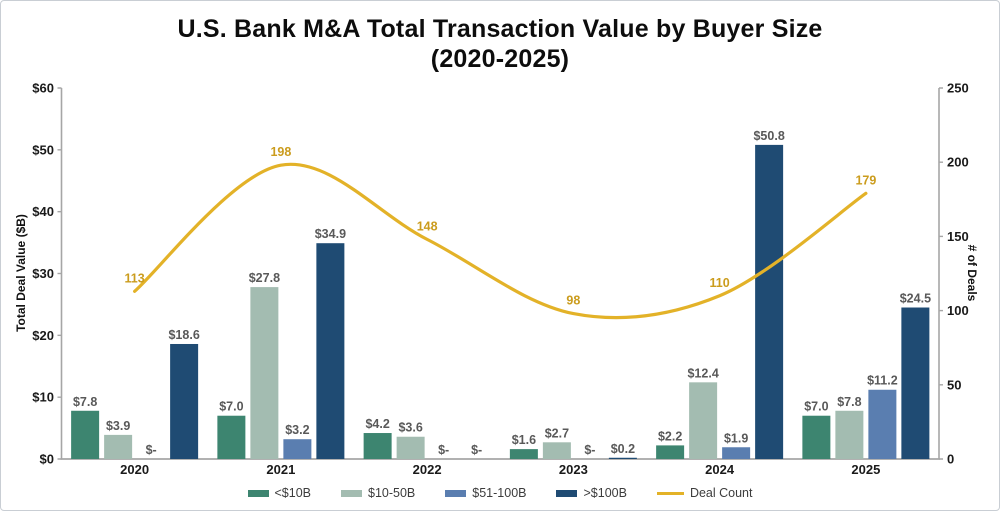  What do you see at coordinates (721, 493) in the screenshot?
I see `legend-label: Deal Count` at bounding box center [721, 493].